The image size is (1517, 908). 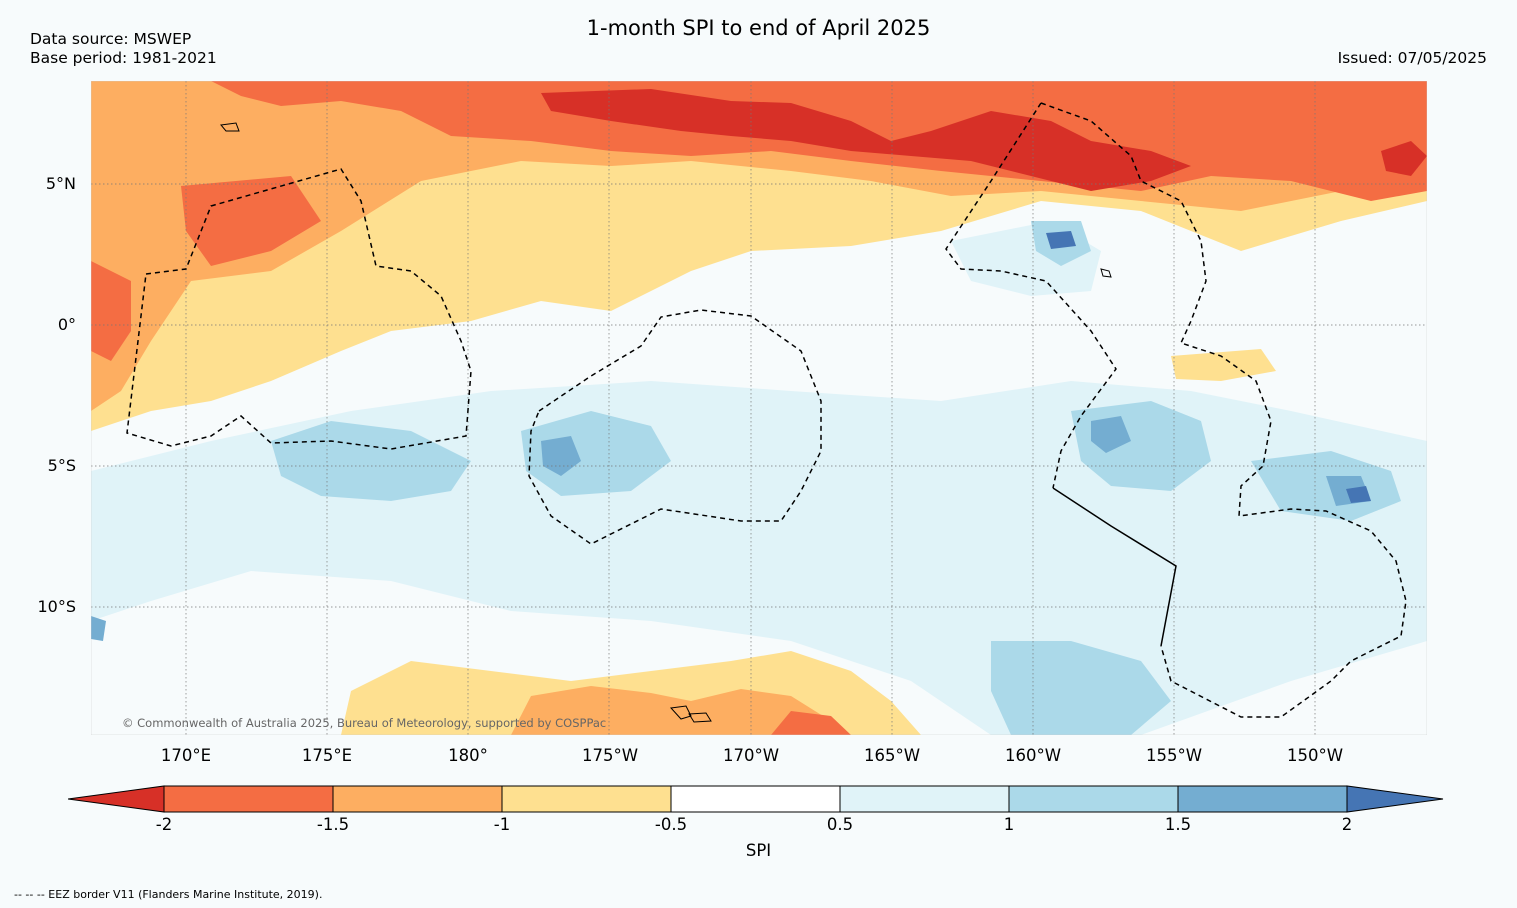 What do you see at coordinates (333, 824) in the screenshot?
I see `colorbar-tick: -1.5` at bounding box center [333, 824].